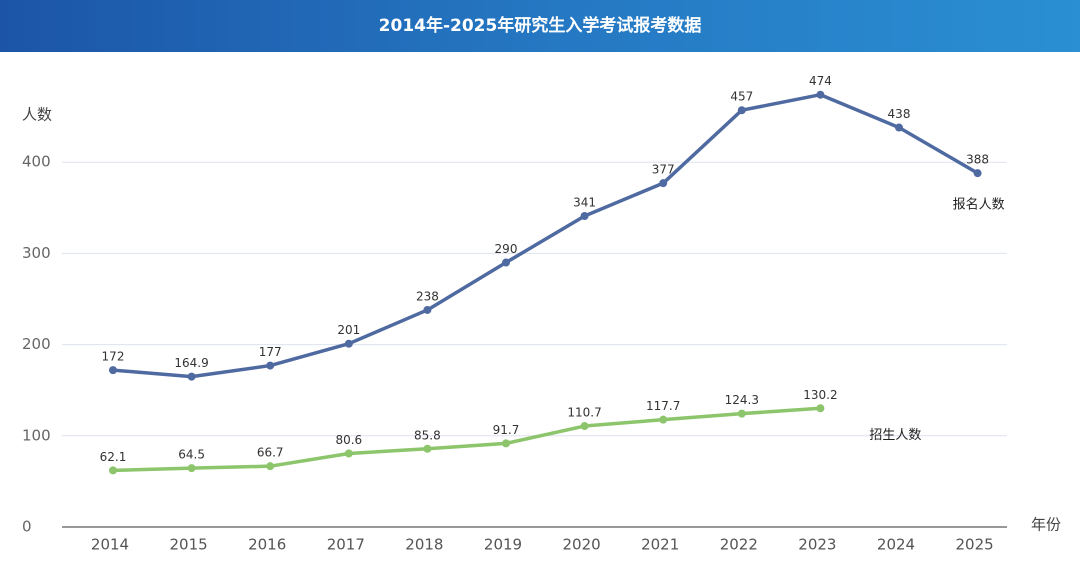 Image resolution: width=1080 pixels, height=584 pixels. Describe the element at coordinates (113, 357) in the screenshot. I see `data-label: 172` at that location.